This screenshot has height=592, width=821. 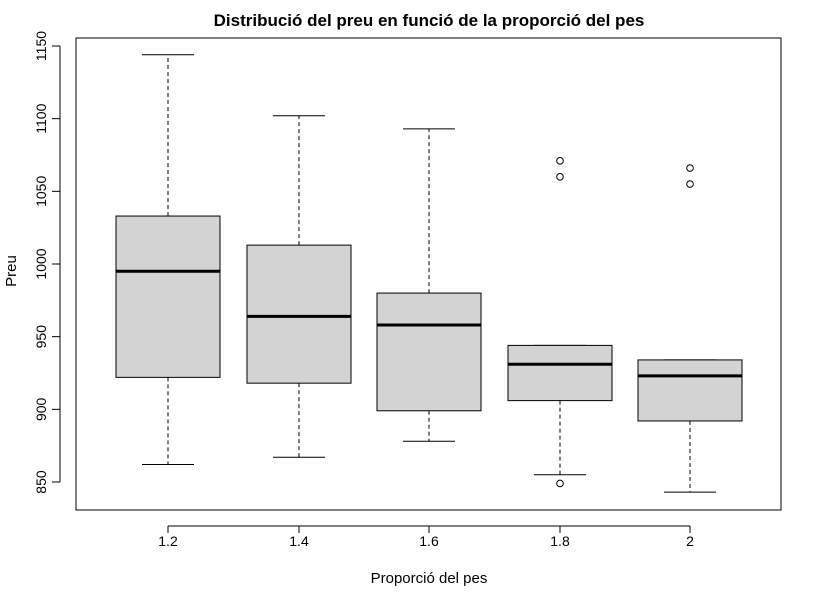 I want to click on x-axis-label: Proporció del pes, so click(x=429, y=578).